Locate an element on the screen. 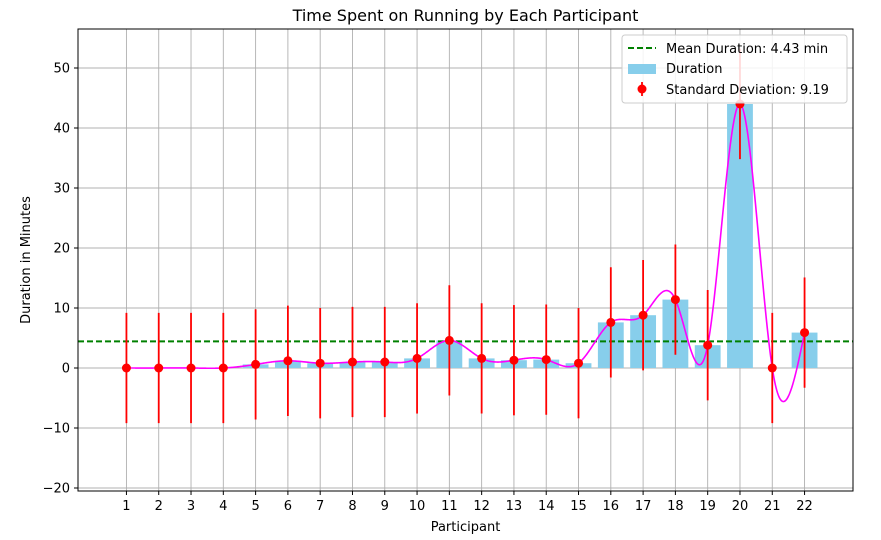  x-tick-label-10: 10 is located at coordinates (417, 506).